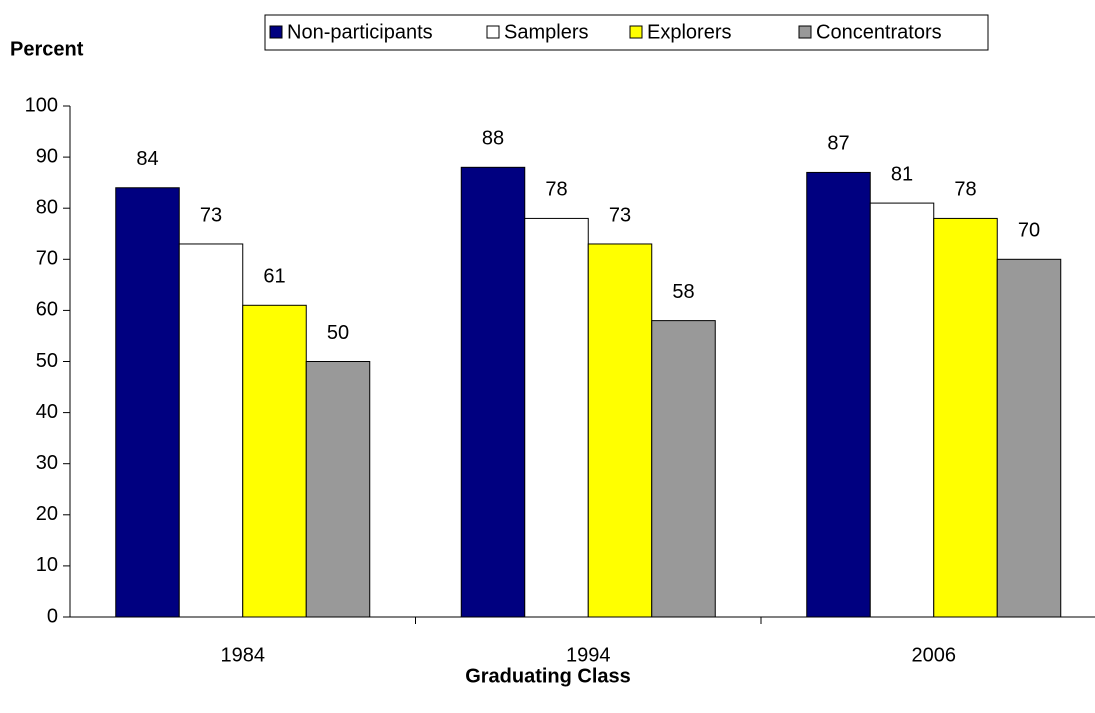 The width and height of the screenshot is (1095, 713). I want to click on x-tick-label: 1994, so click(588, 655).